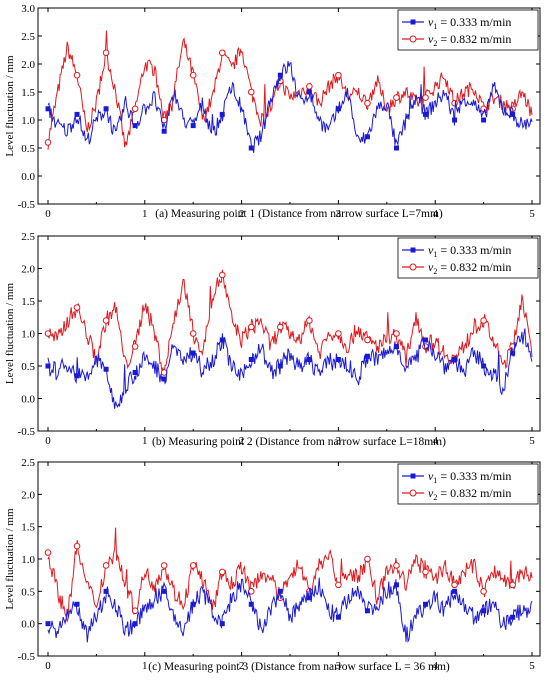  I want to click on x-tick-label: 2, so click(242, 441).